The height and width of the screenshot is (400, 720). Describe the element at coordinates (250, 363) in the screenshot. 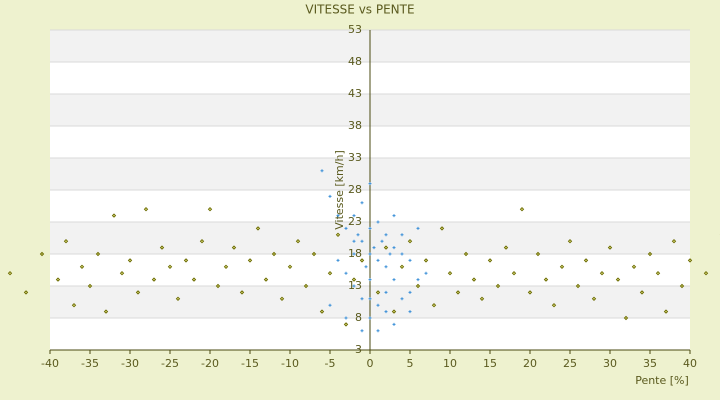

I see `x-tick-label: -15` at that location.